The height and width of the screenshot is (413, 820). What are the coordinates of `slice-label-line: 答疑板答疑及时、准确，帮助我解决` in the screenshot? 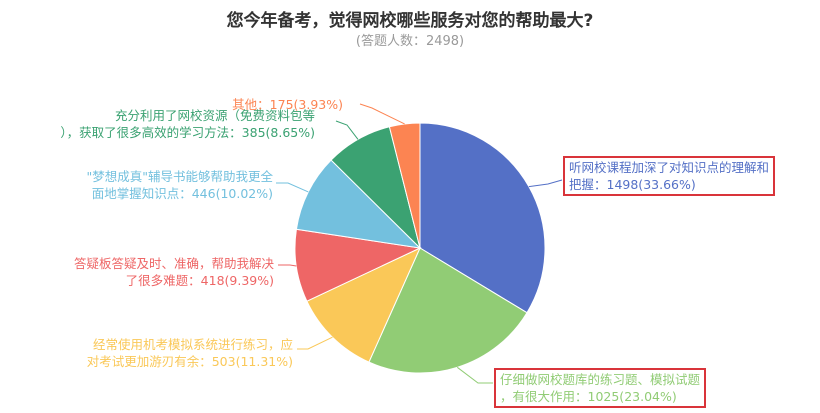 It's located at (173, 263).